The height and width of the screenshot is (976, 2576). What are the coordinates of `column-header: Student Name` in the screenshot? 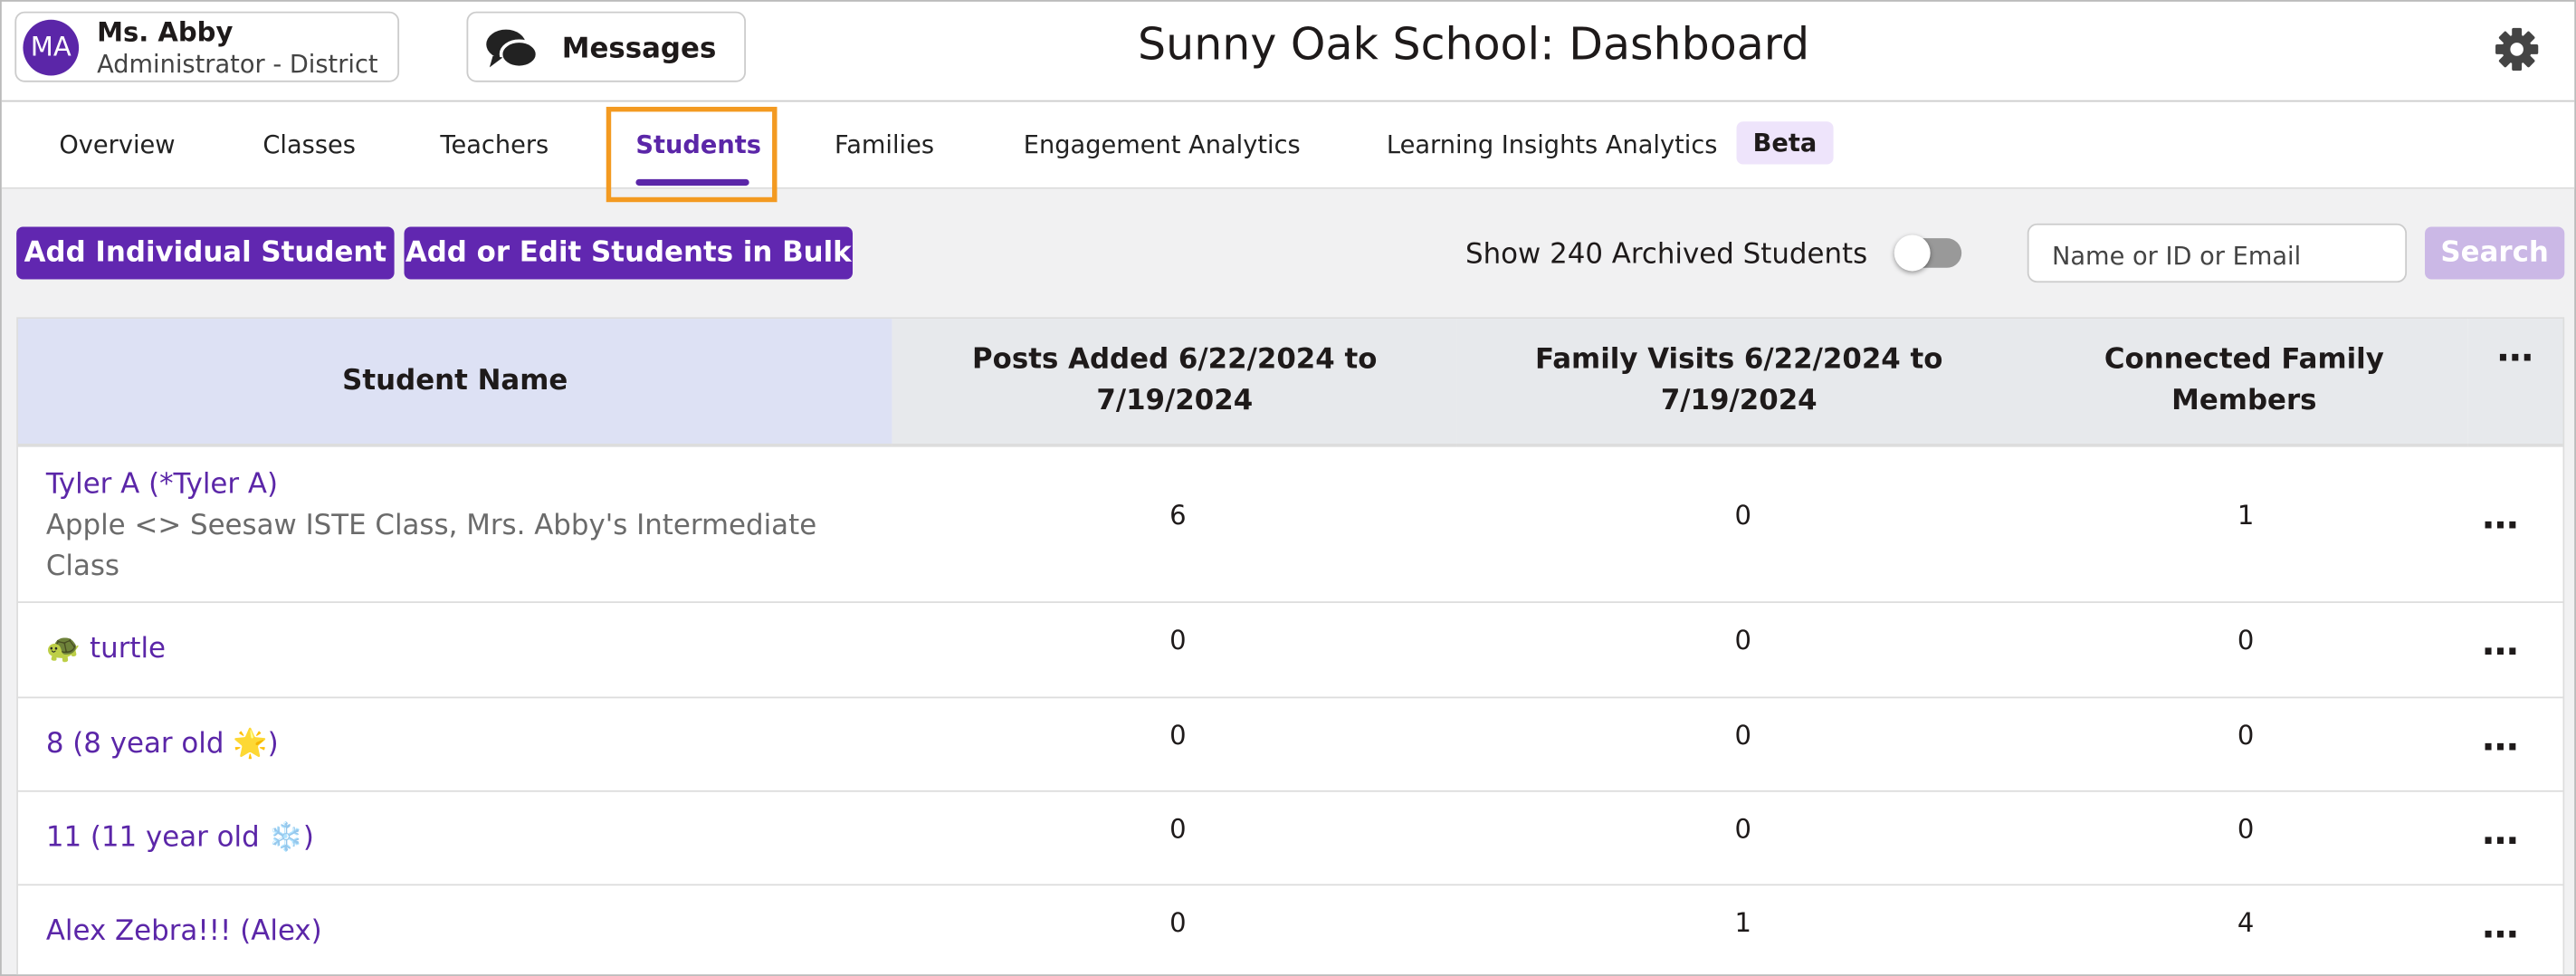 It's located at (455, 383).